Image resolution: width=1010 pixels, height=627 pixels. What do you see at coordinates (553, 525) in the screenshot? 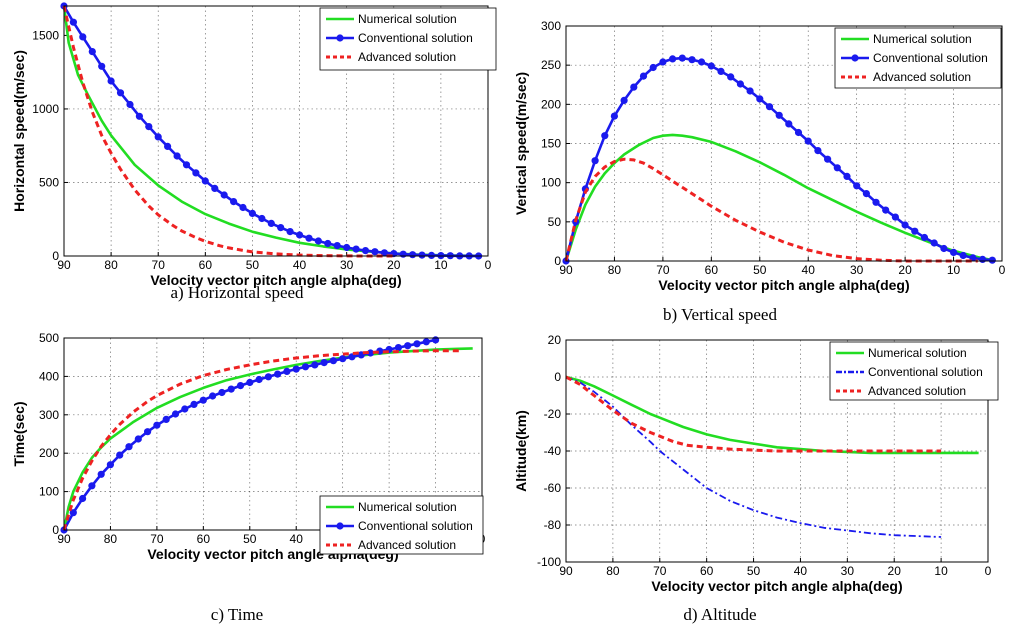
I see `y-tick-label: -80` at bounding box center [553, 525].